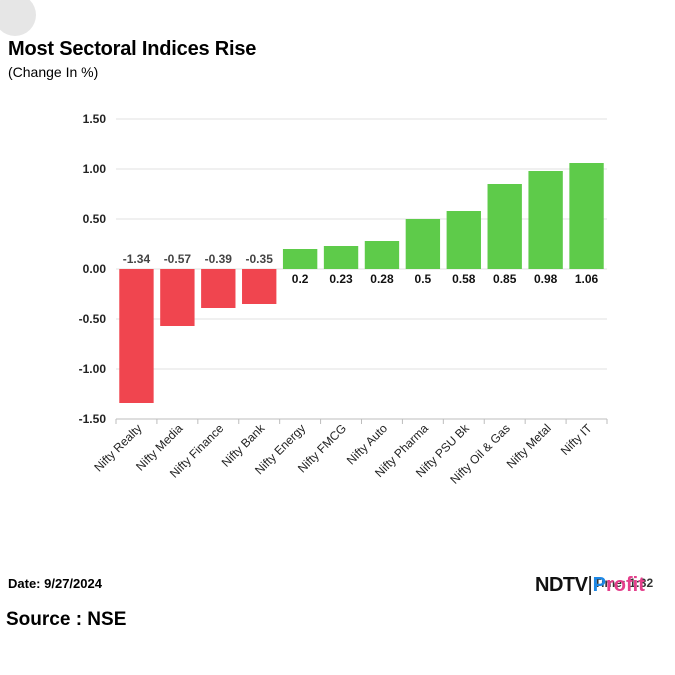  What do you see at coordinates (505, 279) in the screenshot?
I see `data-label: 0.85` at bounding box center [505, 279].